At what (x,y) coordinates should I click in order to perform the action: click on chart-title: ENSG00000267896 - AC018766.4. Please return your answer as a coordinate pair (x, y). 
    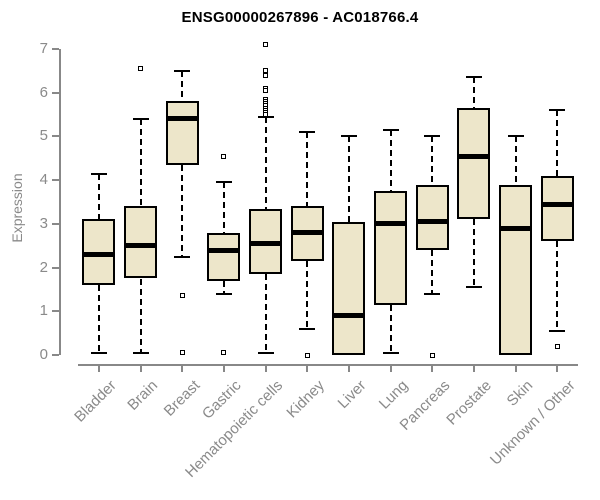
    Looking at the image, I should click on (300, 17).